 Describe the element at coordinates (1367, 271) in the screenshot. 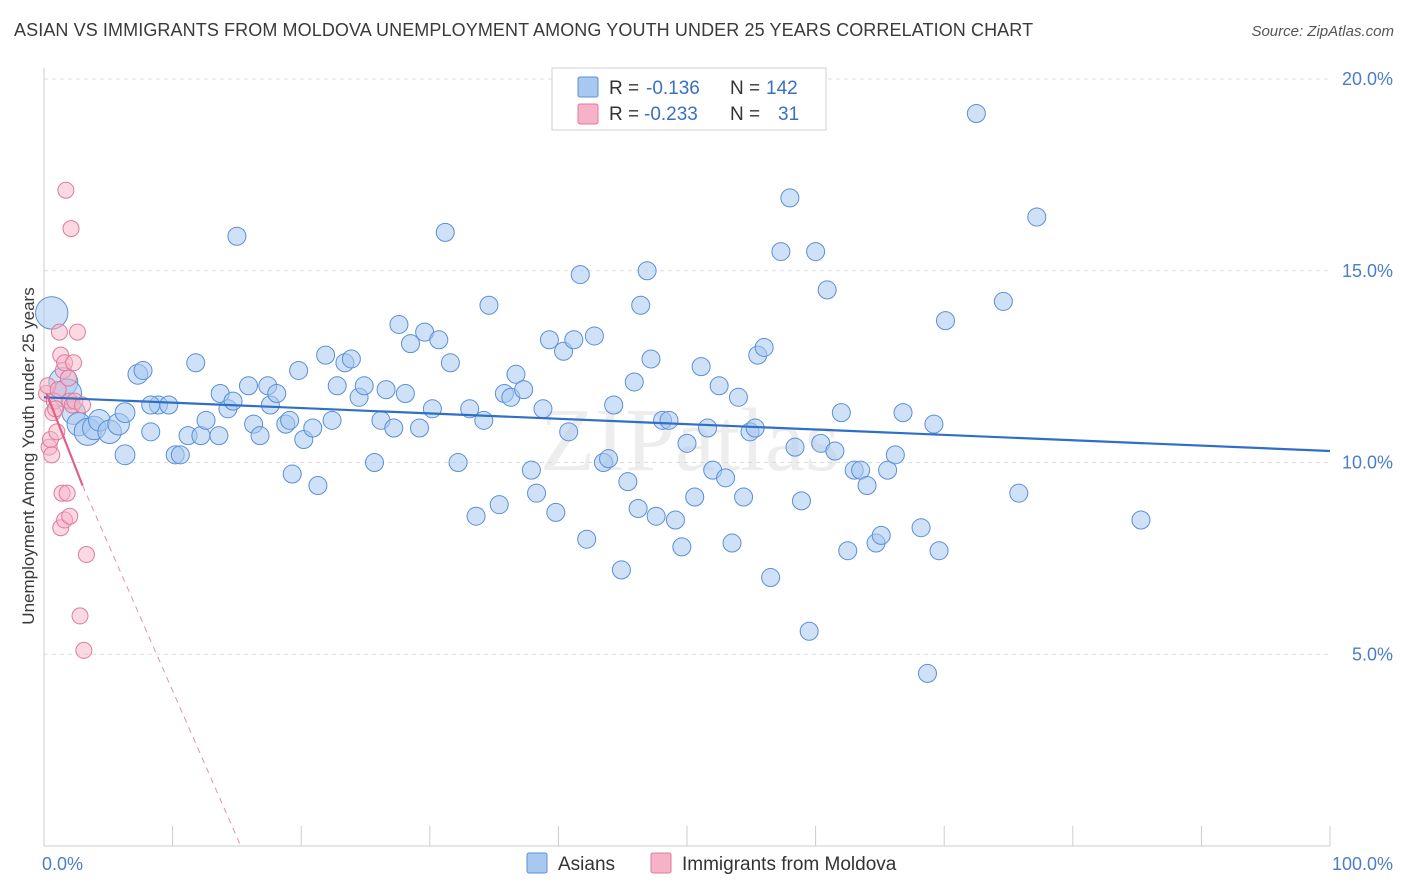

I see `y-tick-label: 15.0%` at that location.